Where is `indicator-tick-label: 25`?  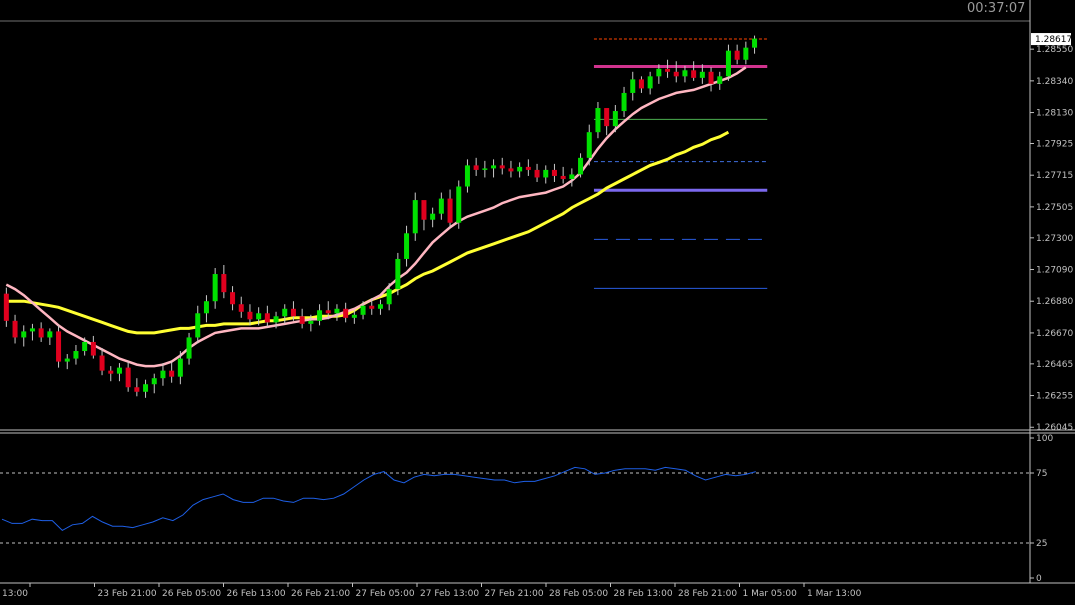 indicator-tick-label: 25 is located at coordinates (1041, 544).